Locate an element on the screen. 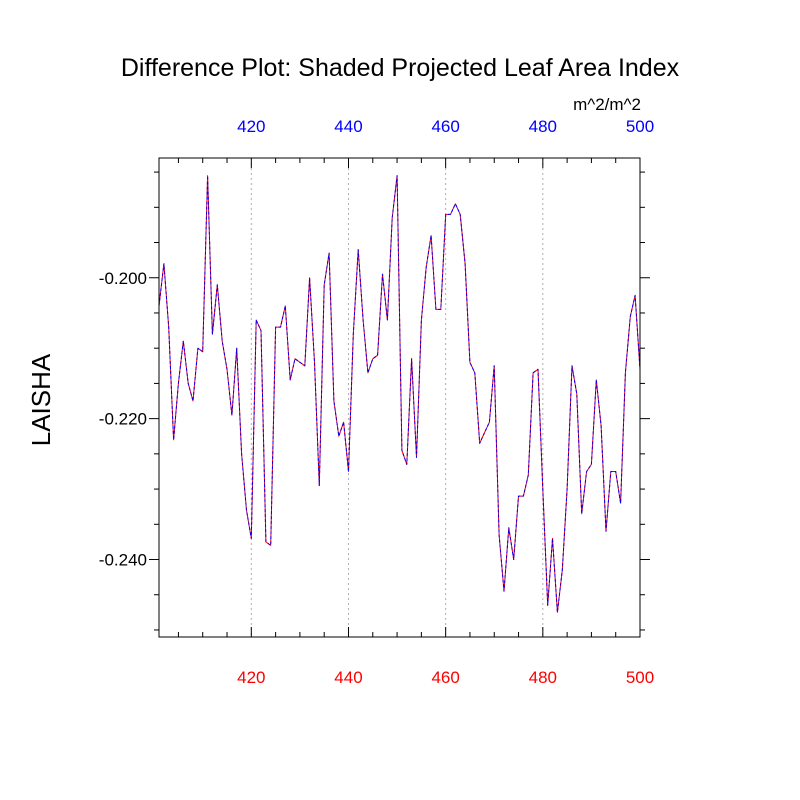  units-label: m^2/m^2 is located at coordinates (607, 104).